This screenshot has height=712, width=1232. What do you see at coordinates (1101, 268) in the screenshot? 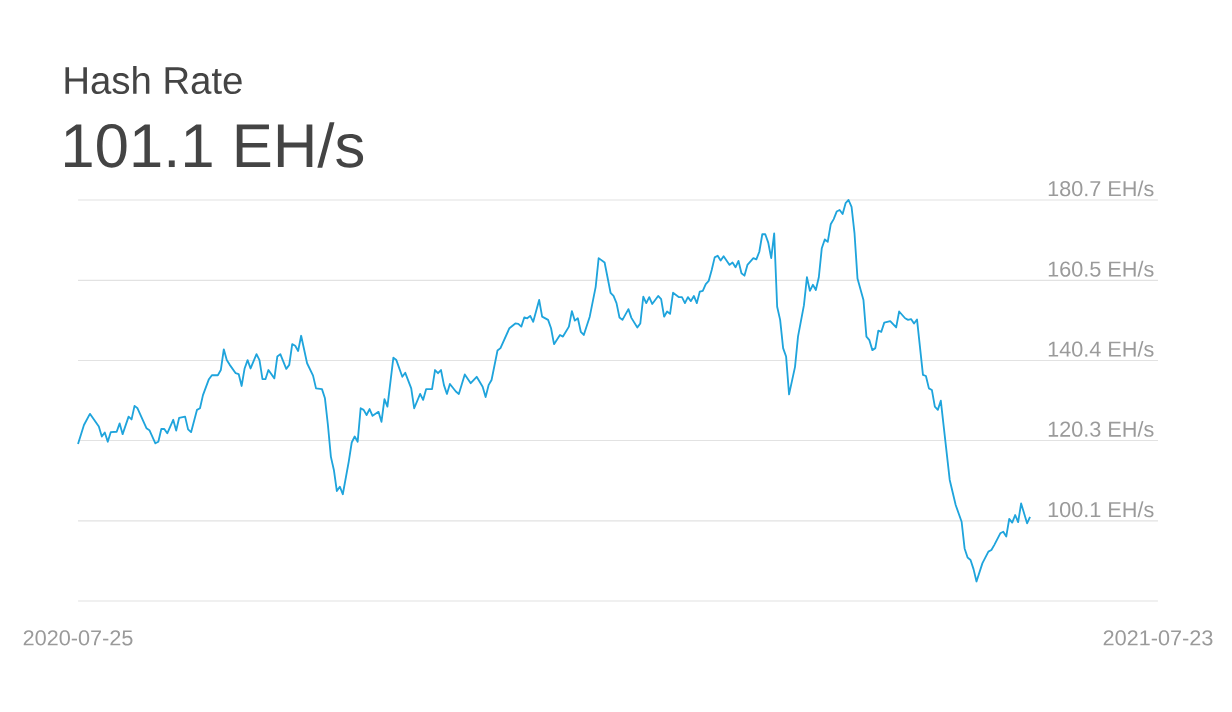
I see `y-tick-label: 160.5 EH/s` at bounding box center [1101, 268].